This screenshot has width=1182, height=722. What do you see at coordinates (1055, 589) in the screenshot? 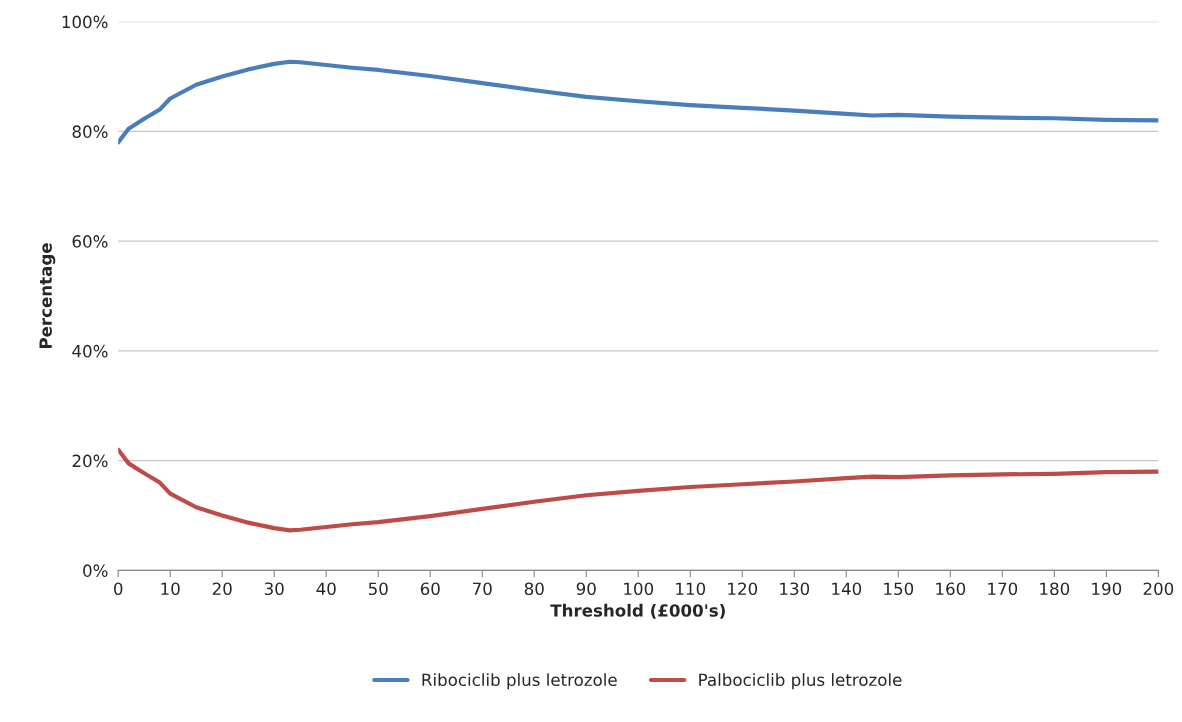
I see `x-tick-label: 180` at bounding box center [1055, 589].